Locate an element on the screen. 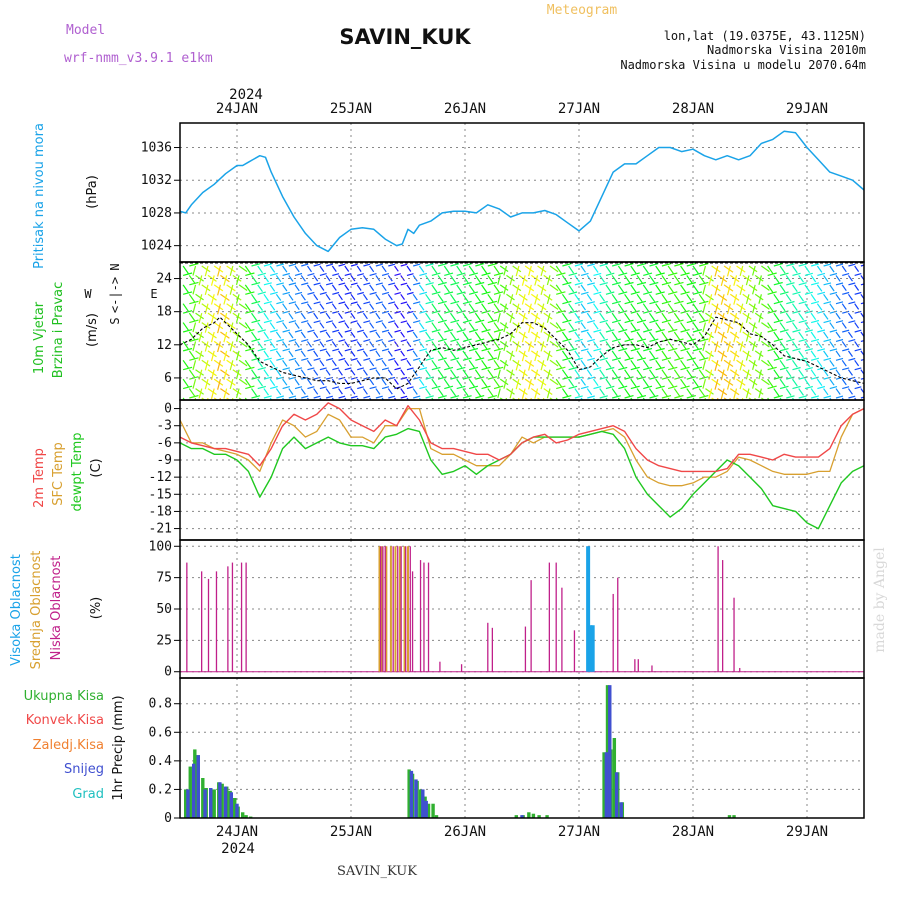 The image size is (900, 905). y-tick-label: 1024 is located at coordinates (156, 246).